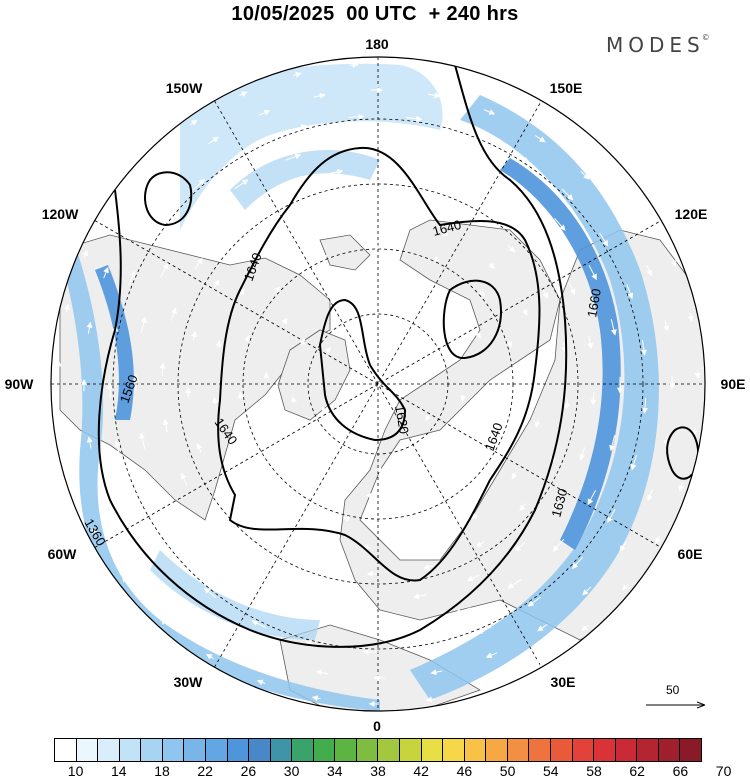 This screenshot has width=750, height=782. What do you see at coordinates (683, 453) in the screenshot?
I see `contour-low-far-east` at bounding box center [683, 453].